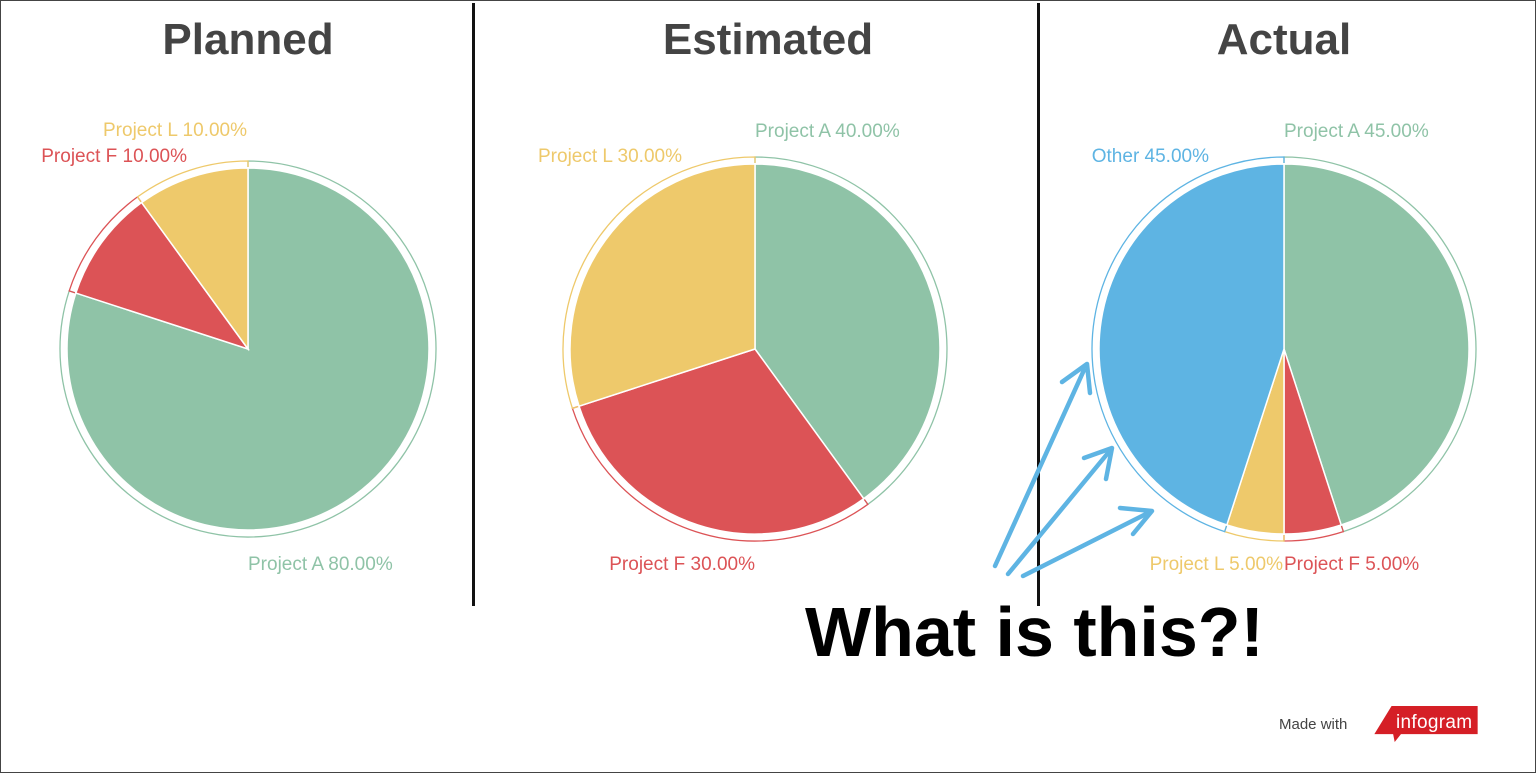  Describe the element at coordinates (194, 259) in the screenshot. I see `pie-slice-planned-project-l` at that location.